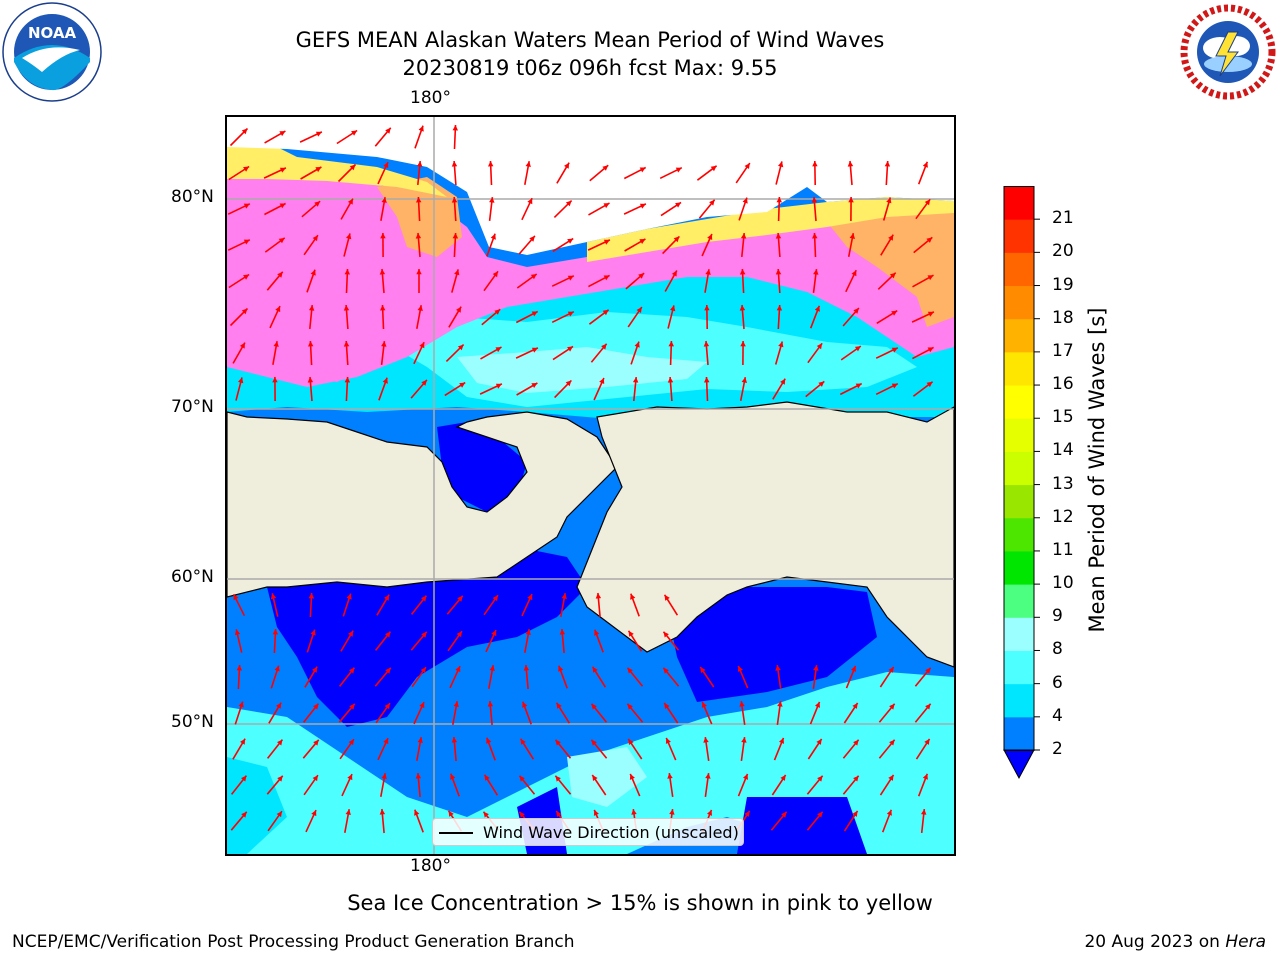  I want to click on lon-label-bottom: 180°, so click(430, 866).